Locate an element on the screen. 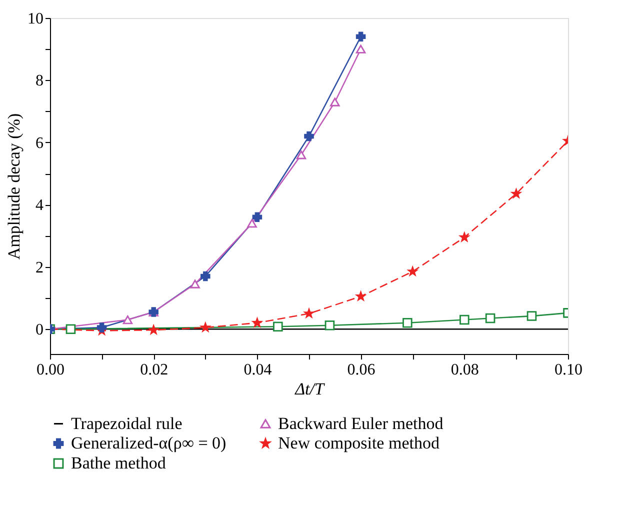 This screenshot has width=633, height=516. x-tick-label: 0.02 is located at coordinates (154, 370).